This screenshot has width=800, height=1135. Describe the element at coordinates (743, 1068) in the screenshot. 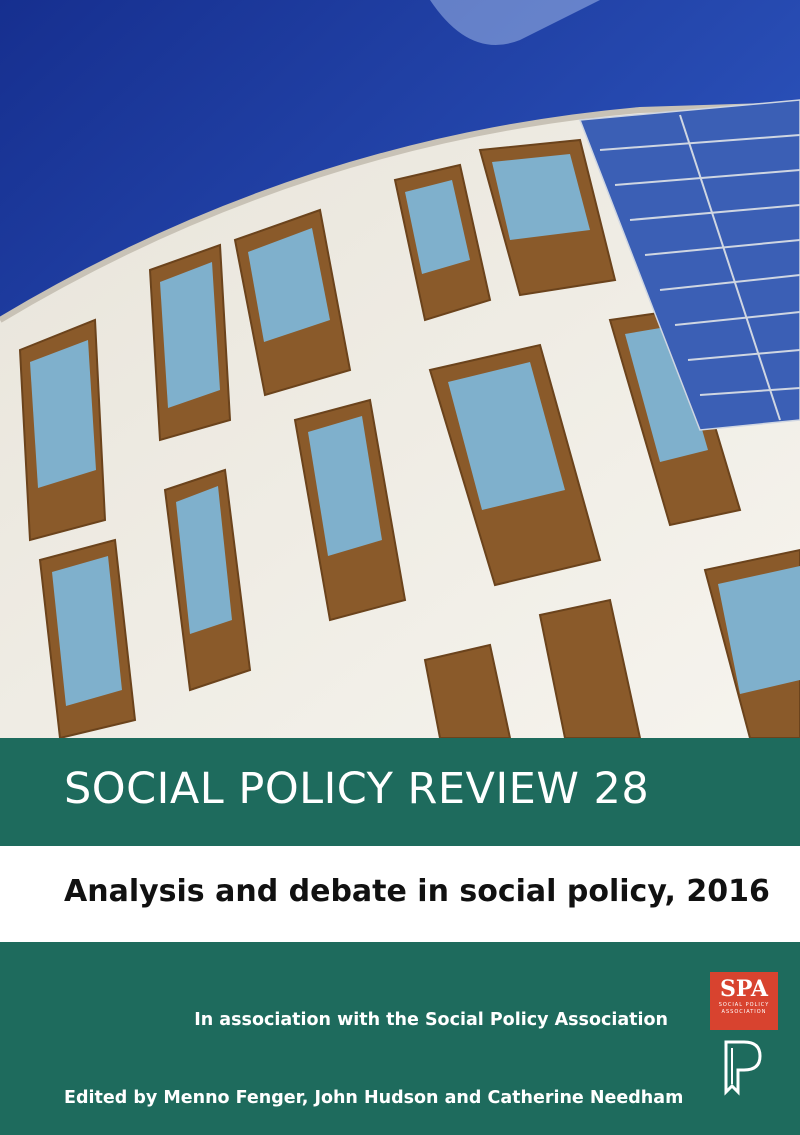

I see `publisher-p-logo-icon` at that location.